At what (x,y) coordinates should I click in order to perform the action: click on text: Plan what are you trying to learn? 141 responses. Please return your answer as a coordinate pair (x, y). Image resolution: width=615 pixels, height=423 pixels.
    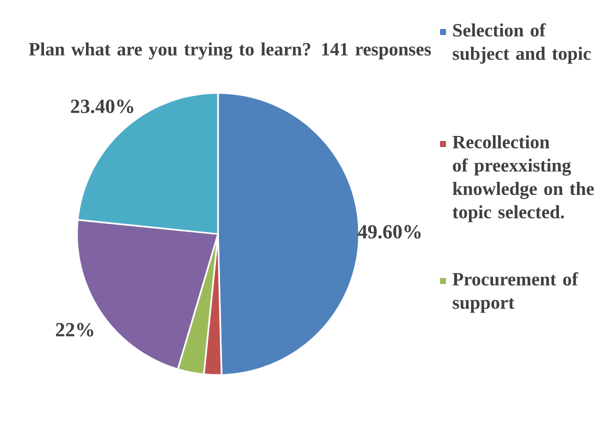
    Looking at the image, I should click on (229, 51).